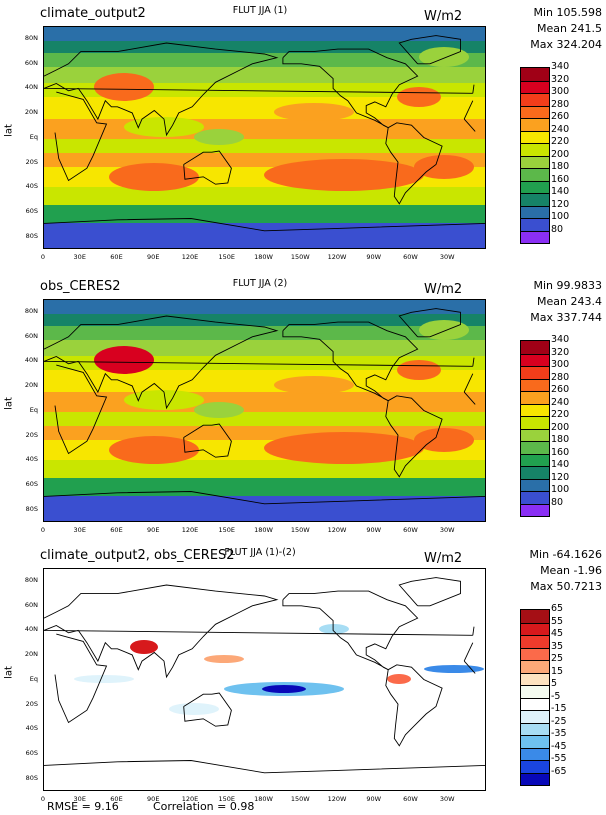  I want to click on colorbar-labels: 65 55 45 35 25 15 5 -5 -15 -25 -35 -45 -55 -65, so click(559, 690).